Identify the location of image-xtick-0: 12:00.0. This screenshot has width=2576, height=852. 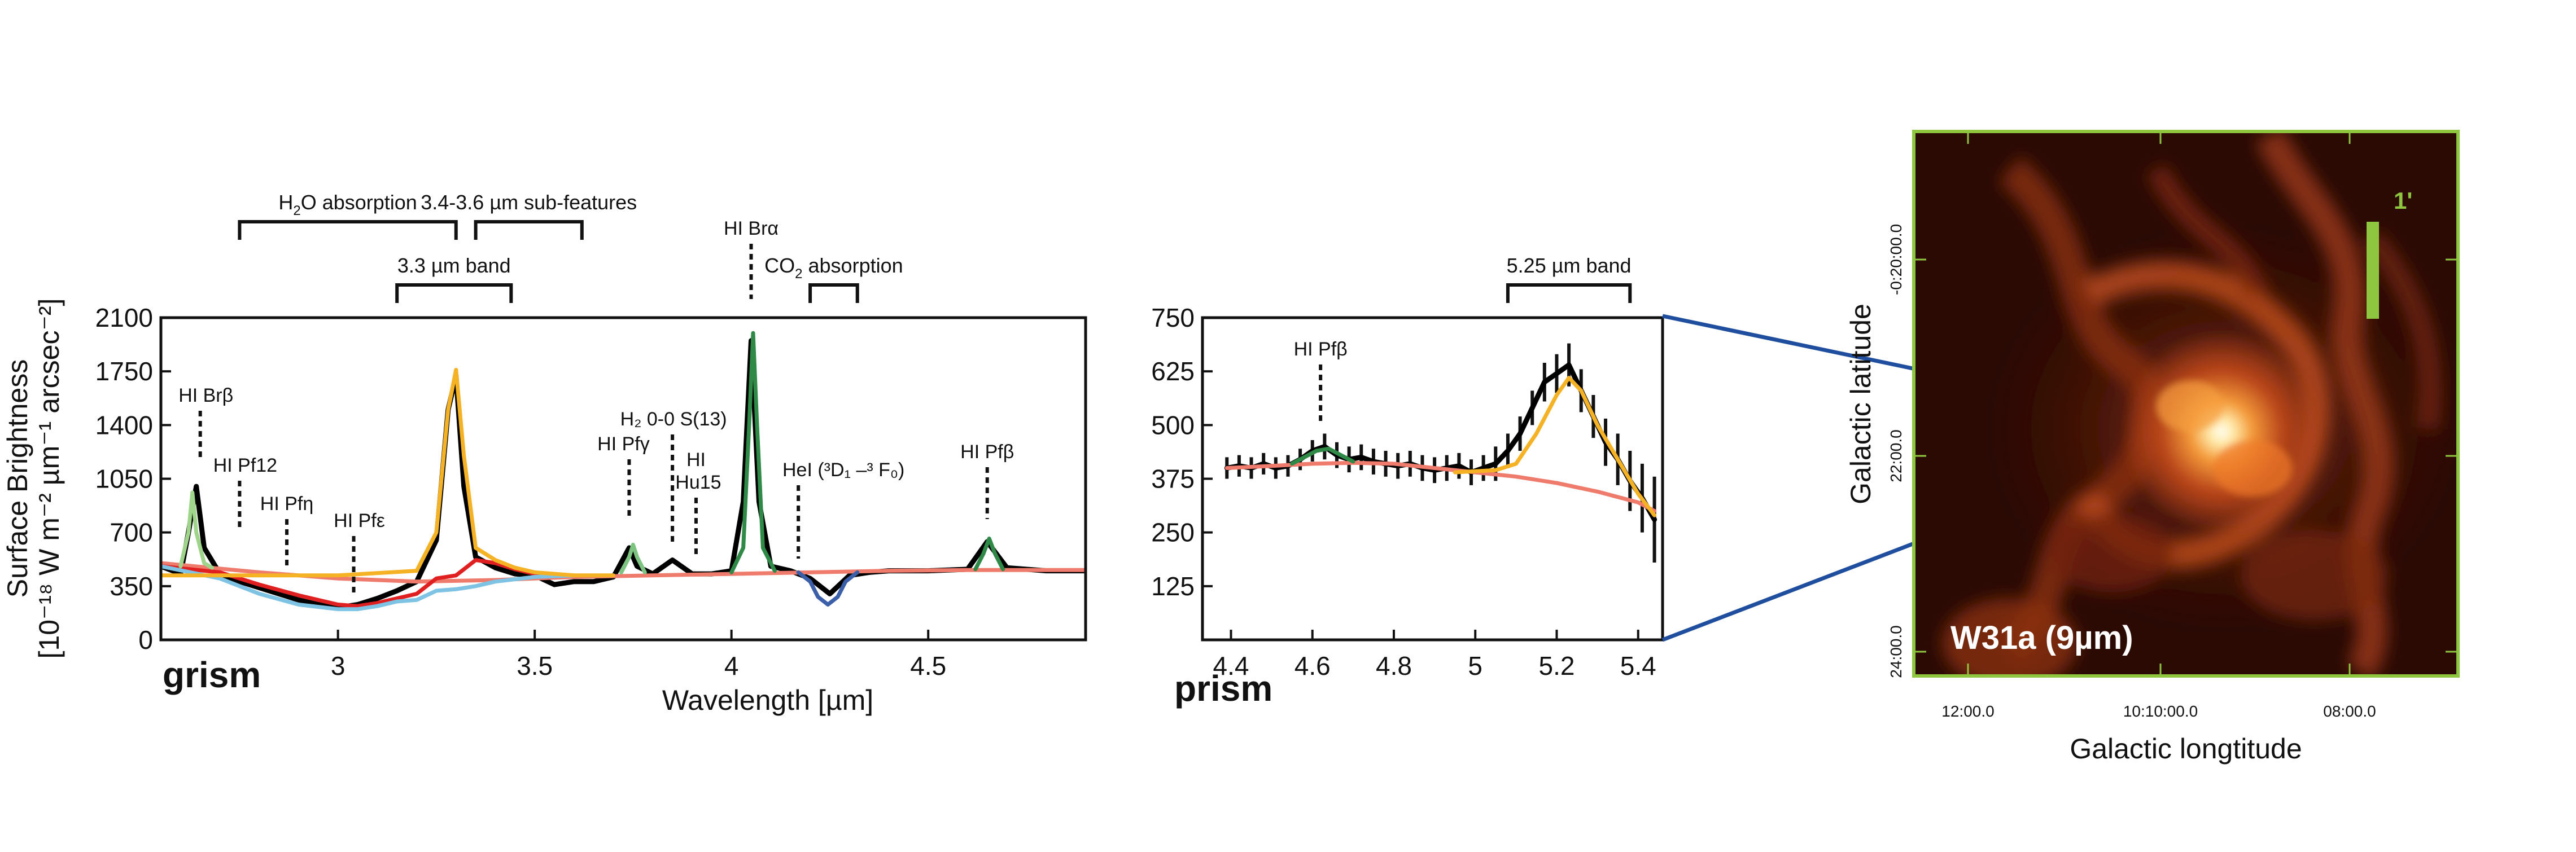
(1967, 711).